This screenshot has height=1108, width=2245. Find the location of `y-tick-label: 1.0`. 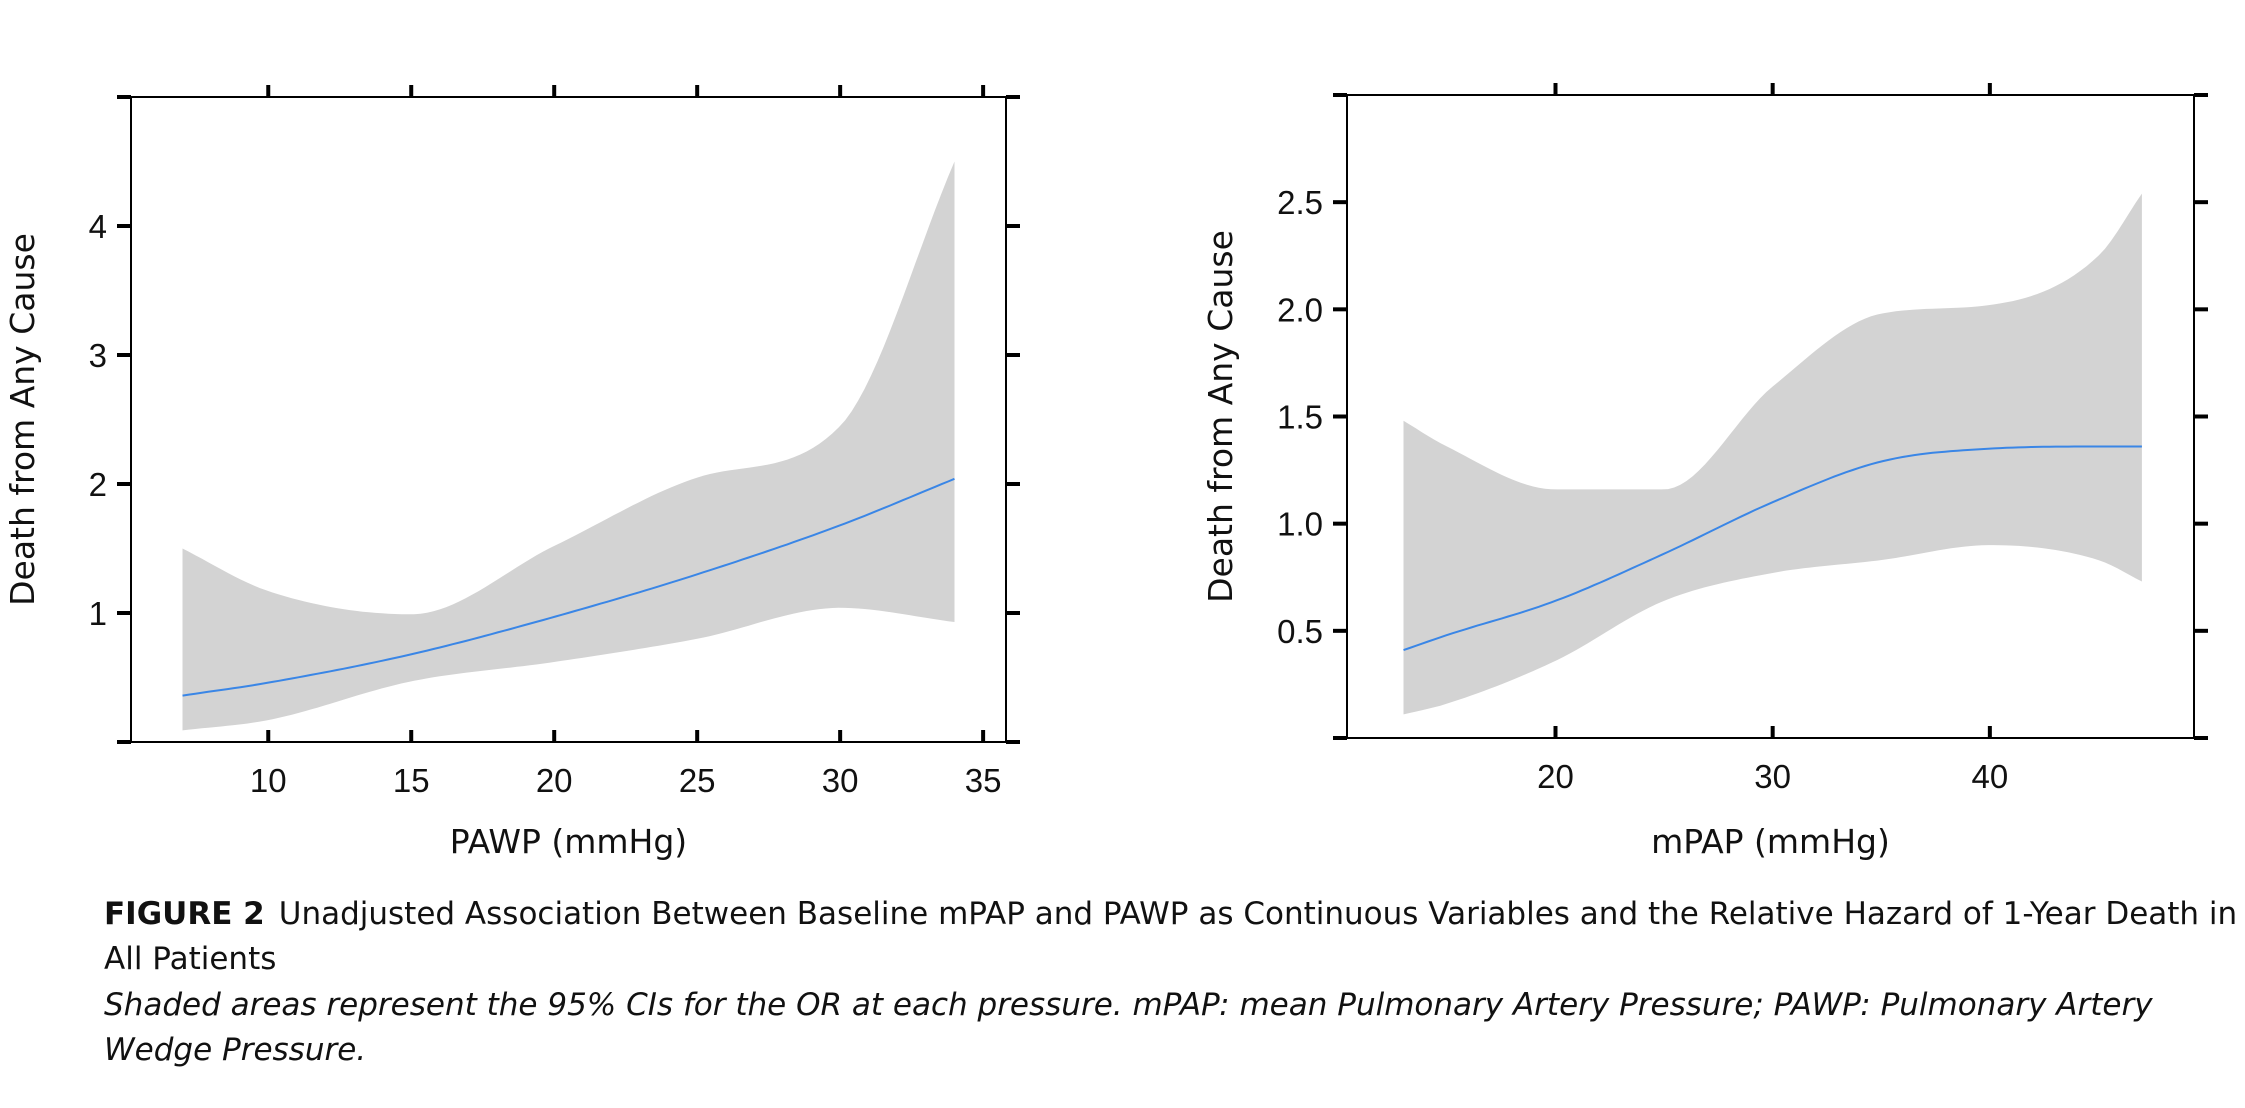

y-tick-label: 1.0 is located at coordinates (1300, 524).